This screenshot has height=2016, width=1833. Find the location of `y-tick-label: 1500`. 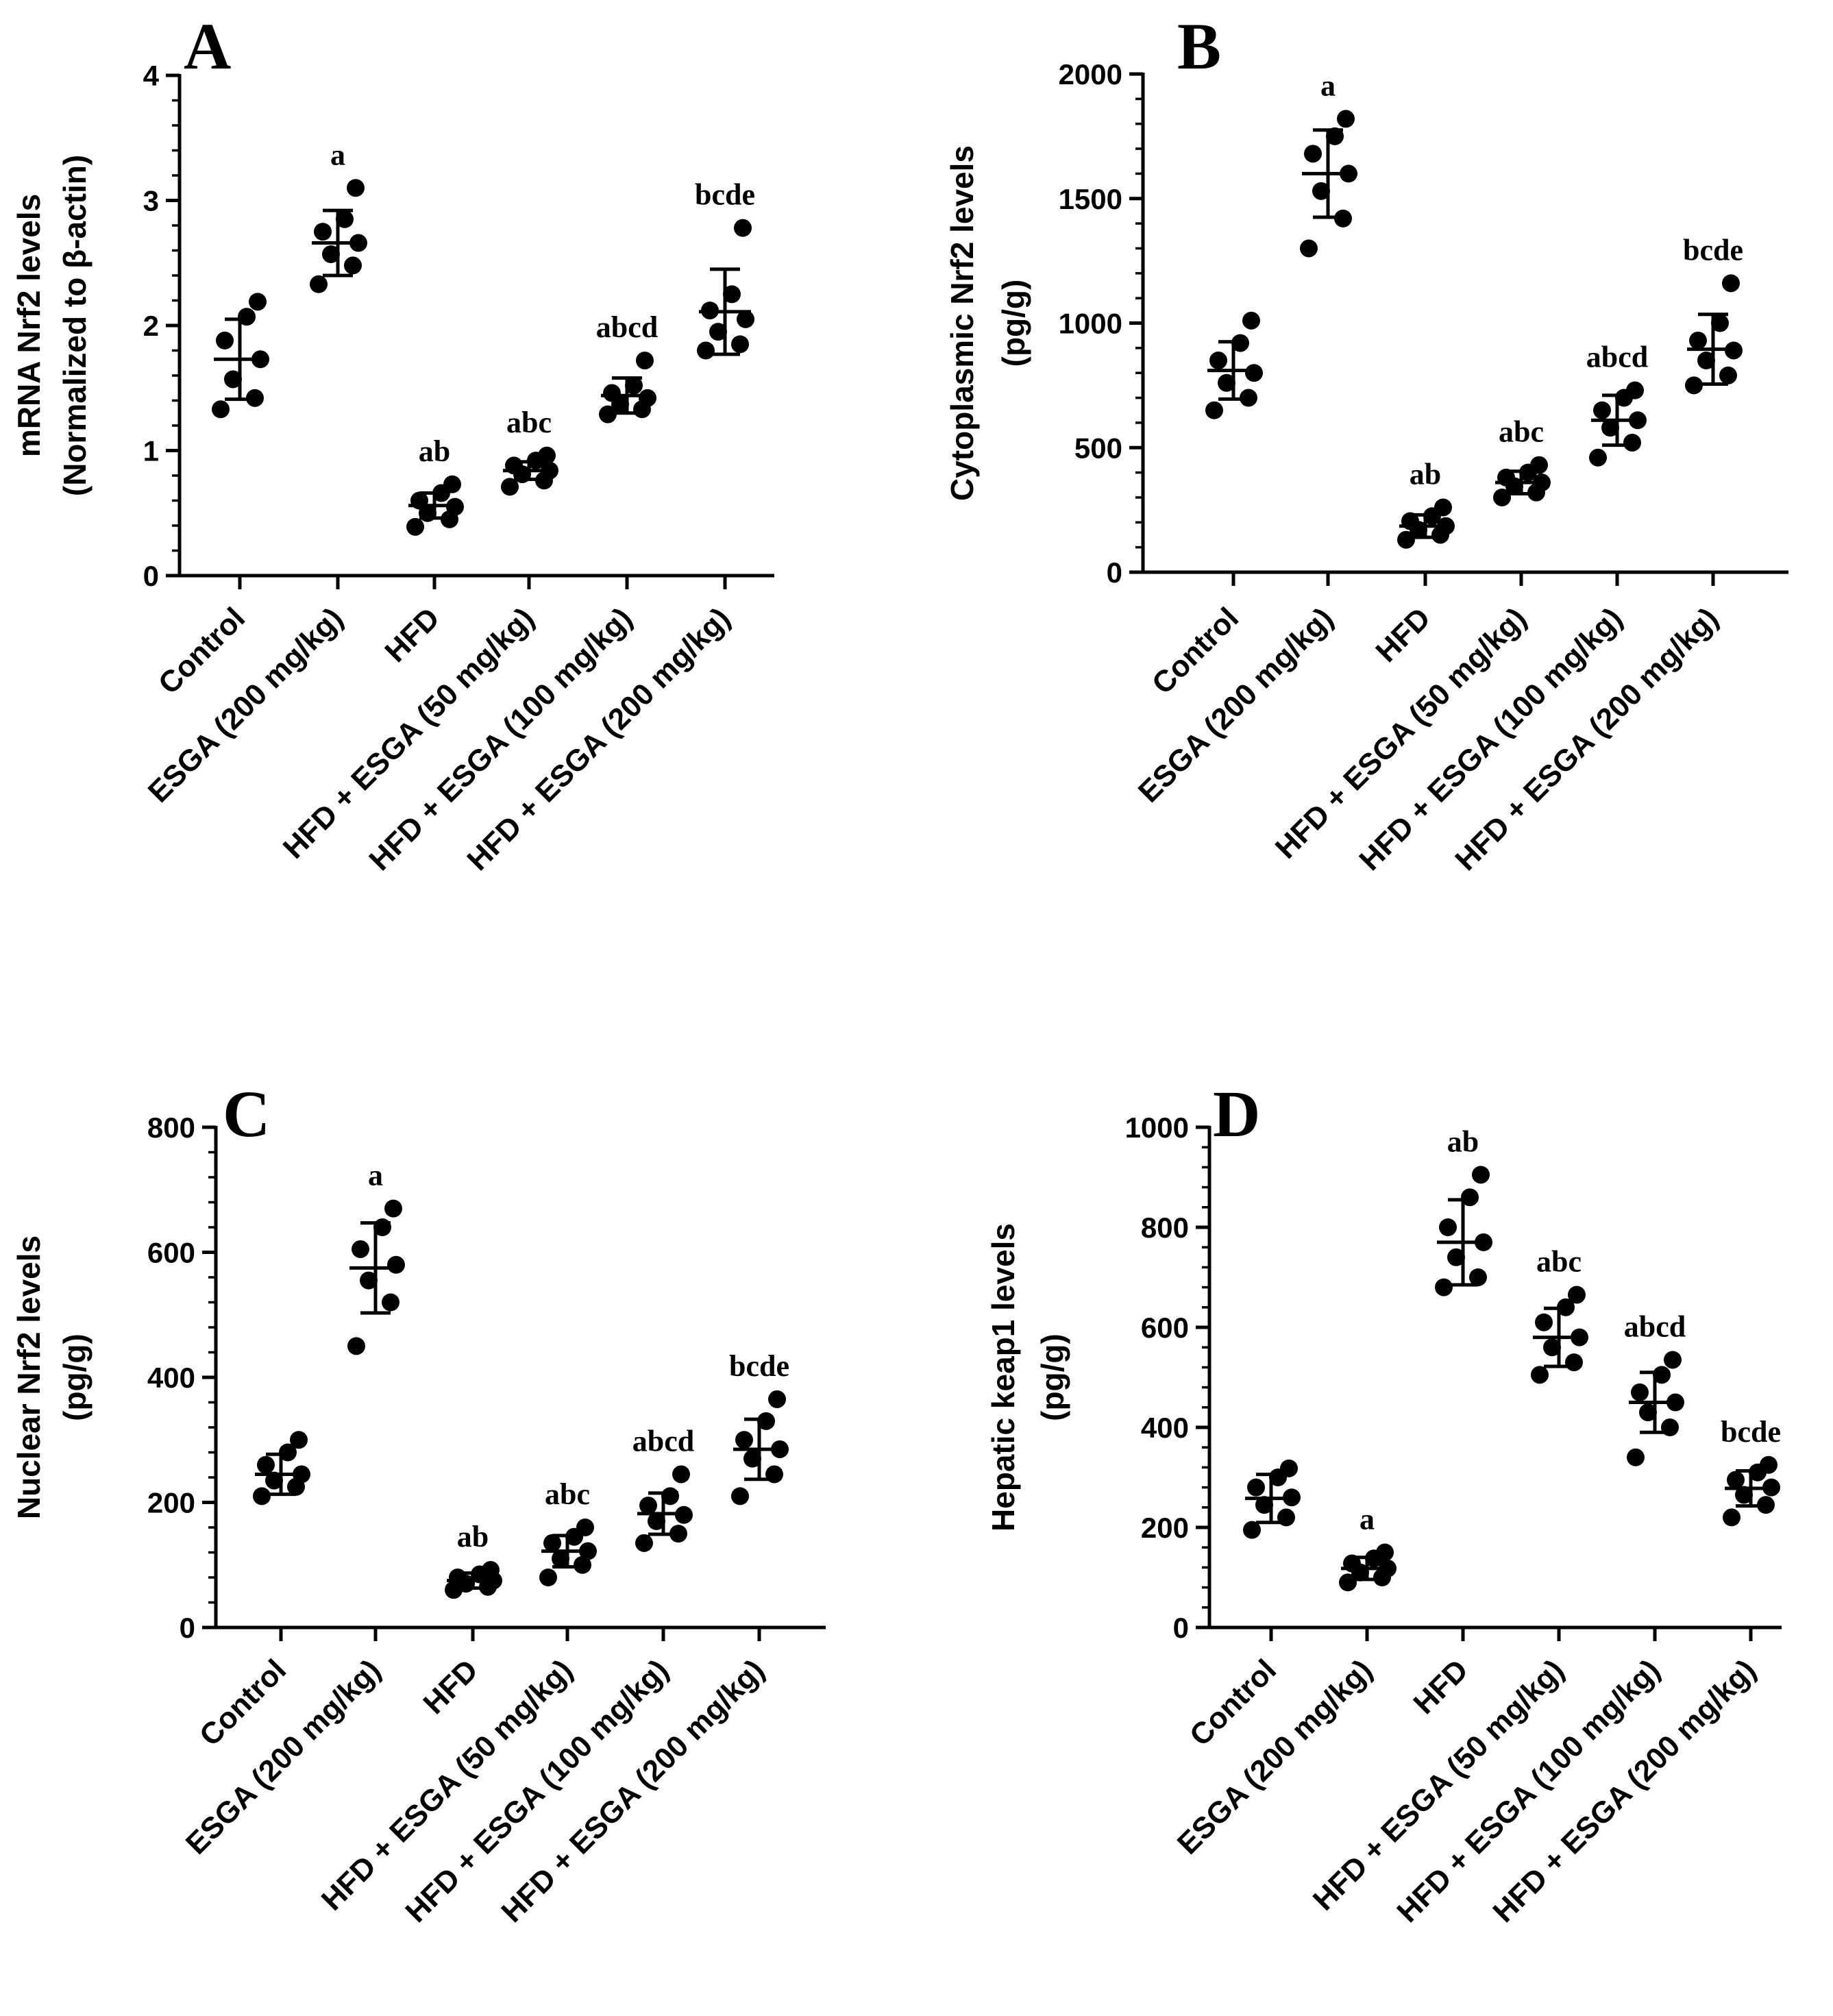

y-tick-label: 1500 is located at coordinates (1090, 199).